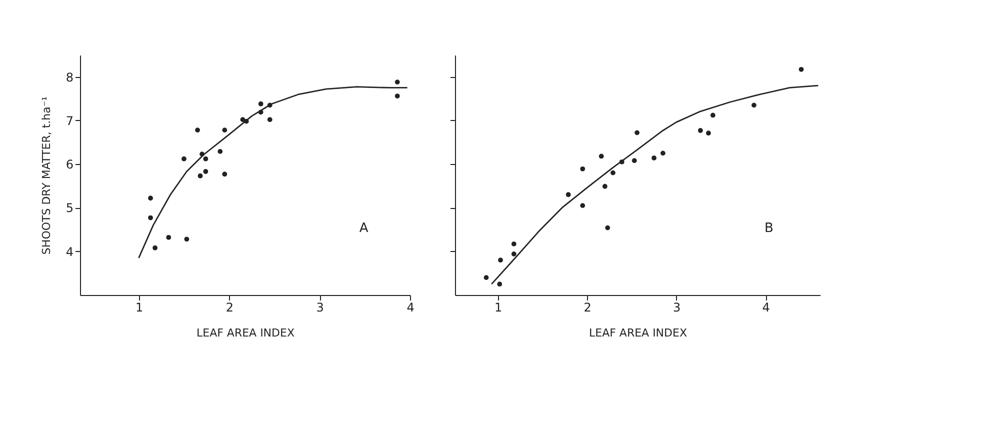  What do you see at coordinates (70, 251) in the screenshot?
I see `y-tick-label: 4` at bounding box center [70, 251].